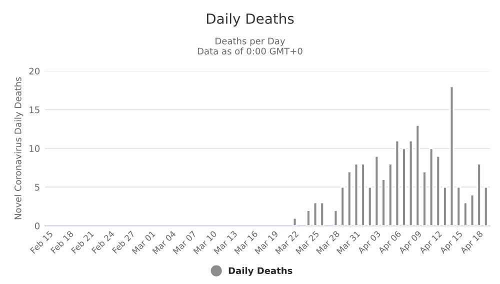 Image resolution: width=500 pixels, height=284 pixels. Describe the element at coordinates (250, 46) in the screenshot. I see `chart-subtitle: Deaths per Day Data as of 0:00 GMT+0` at that location.